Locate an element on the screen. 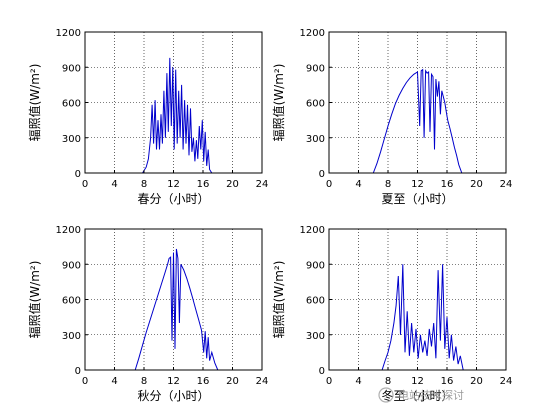 The image size is (560, 418). grid is located at coordinates (417, 102).